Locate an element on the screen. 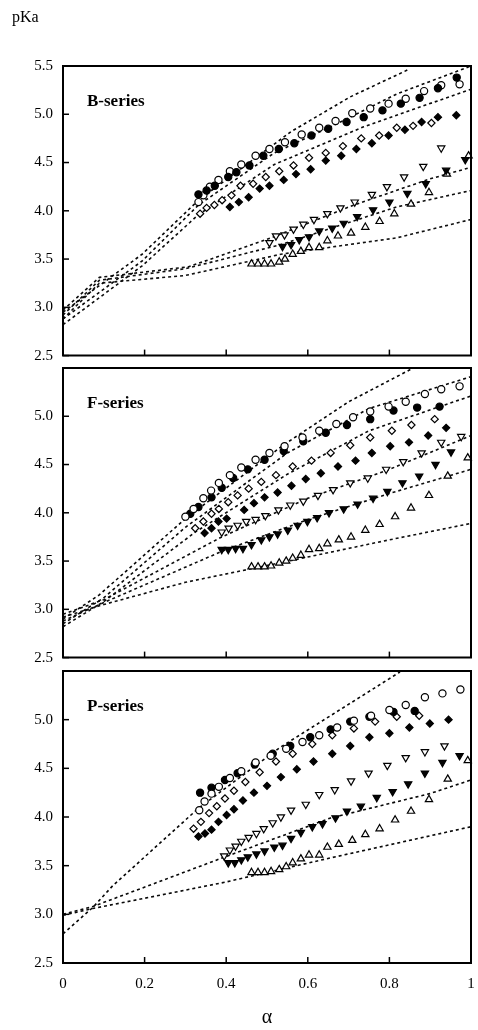  text: P-series is located at coordinates (116, 706).